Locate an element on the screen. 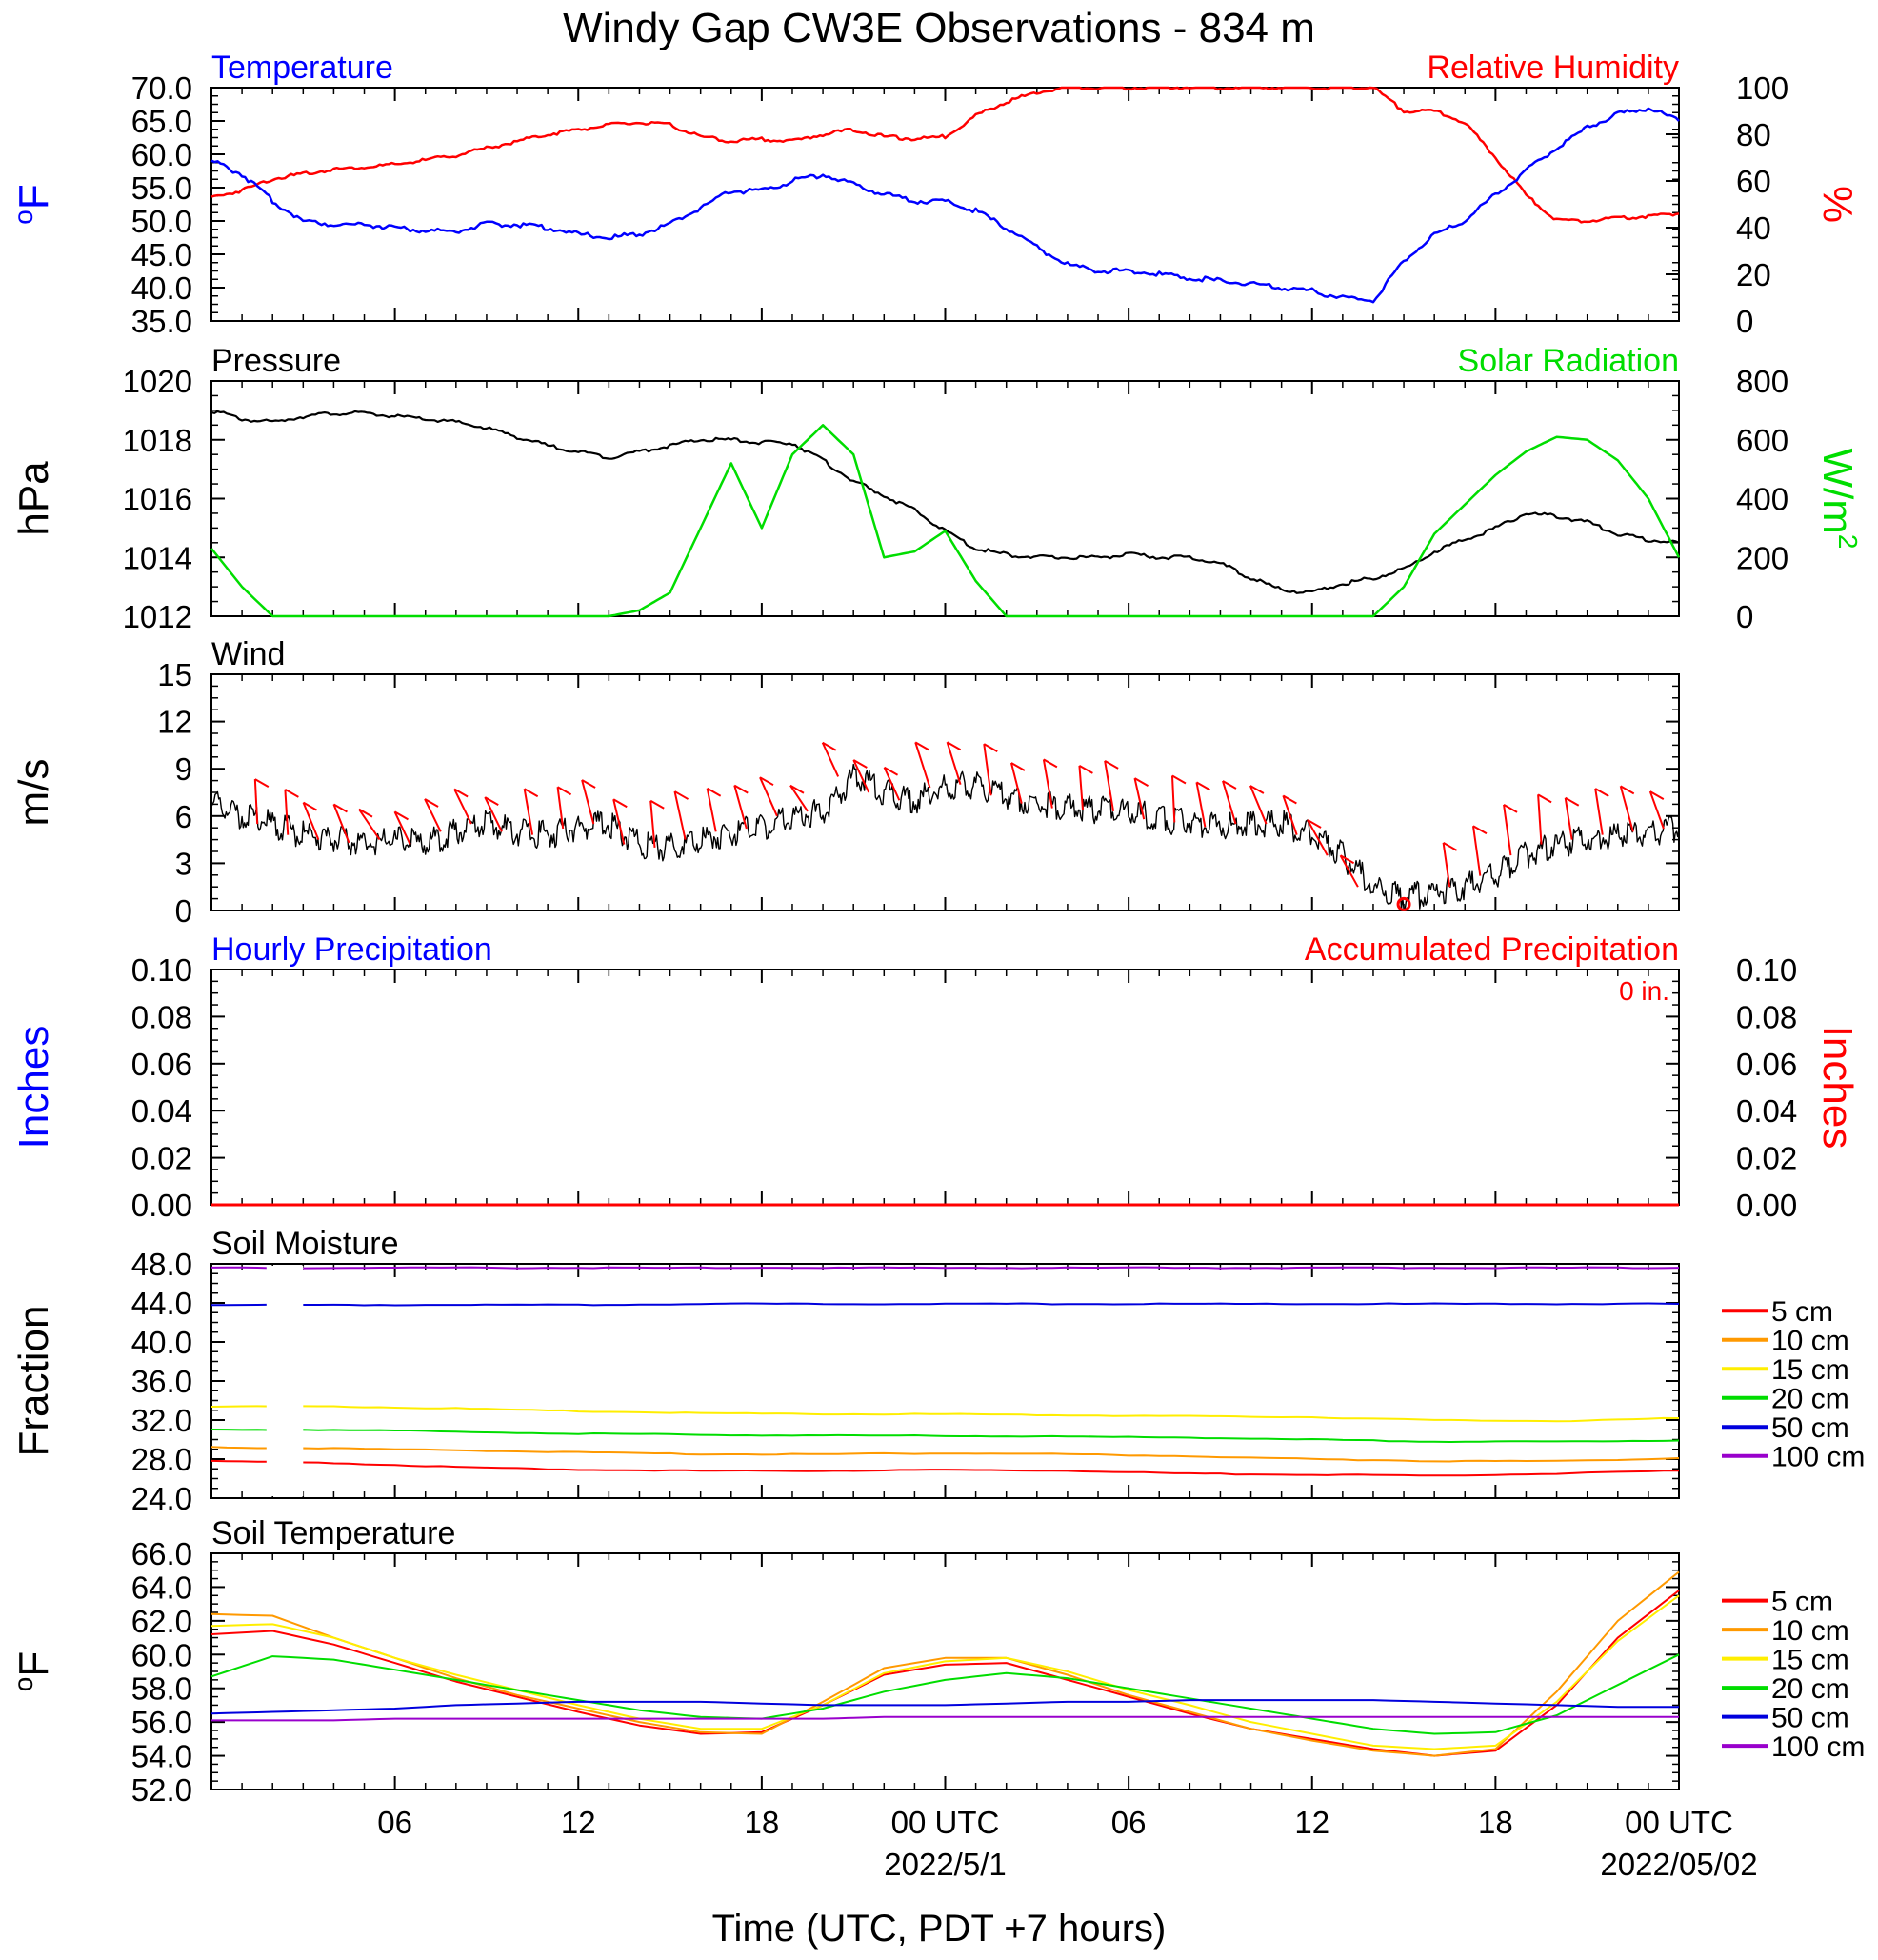 Image resolution: width=1878 pixels, height=1960 pixels. y-axis-label-right: Inches is located at coordinates (1837, 1088).